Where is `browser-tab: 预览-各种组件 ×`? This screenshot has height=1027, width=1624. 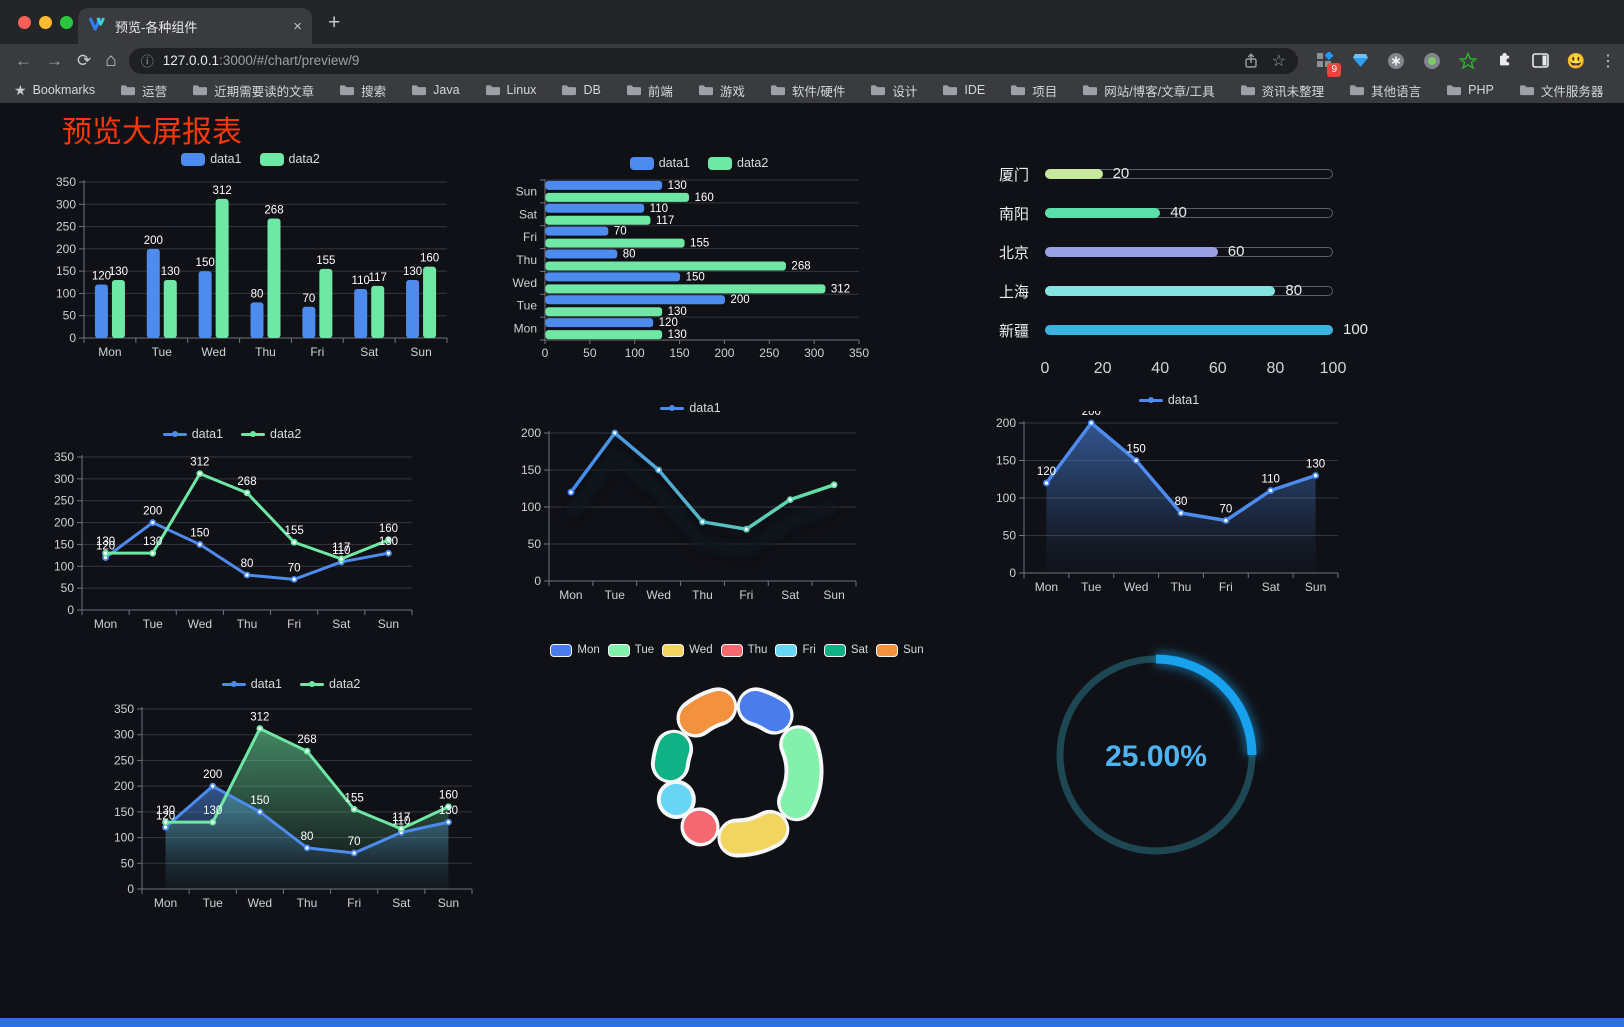 browser-tab: 预览-各种组件 × is located at coordinates (195, 26).